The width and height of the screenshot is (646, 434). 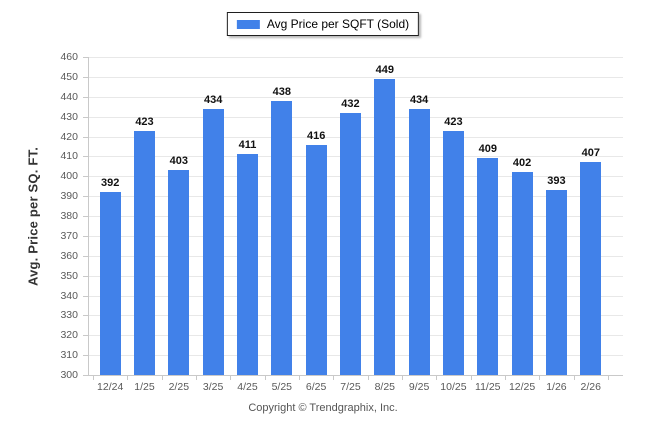 What do you see at coordinates (69, 275) in the screenshot?
I see `y-tick-label: 350` at bounding box center [69, 275].